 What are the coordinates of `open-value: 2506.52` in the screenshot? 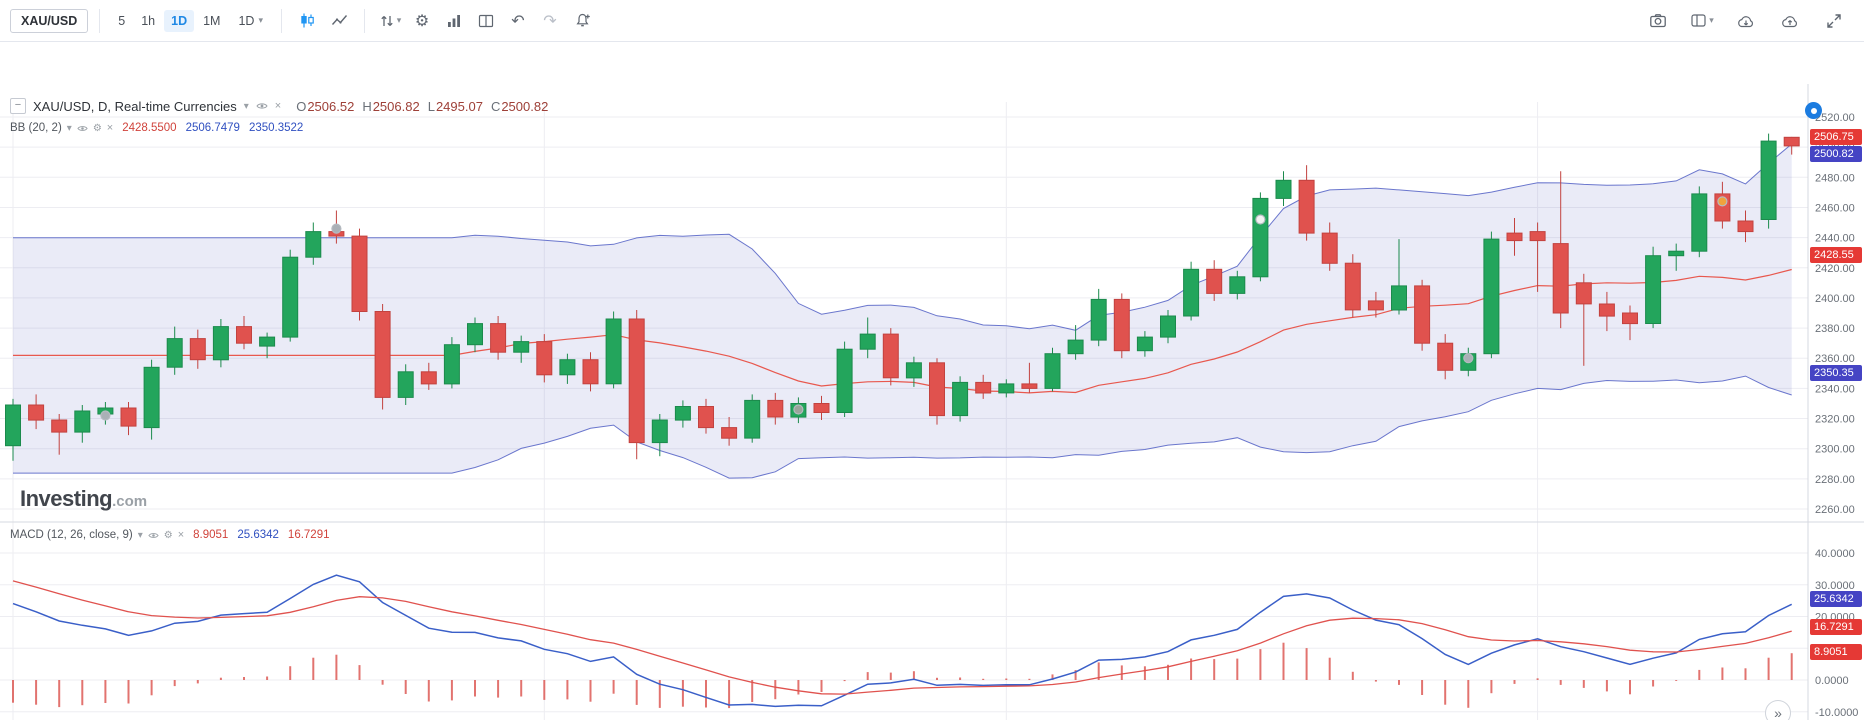 It's located at (331, 106).